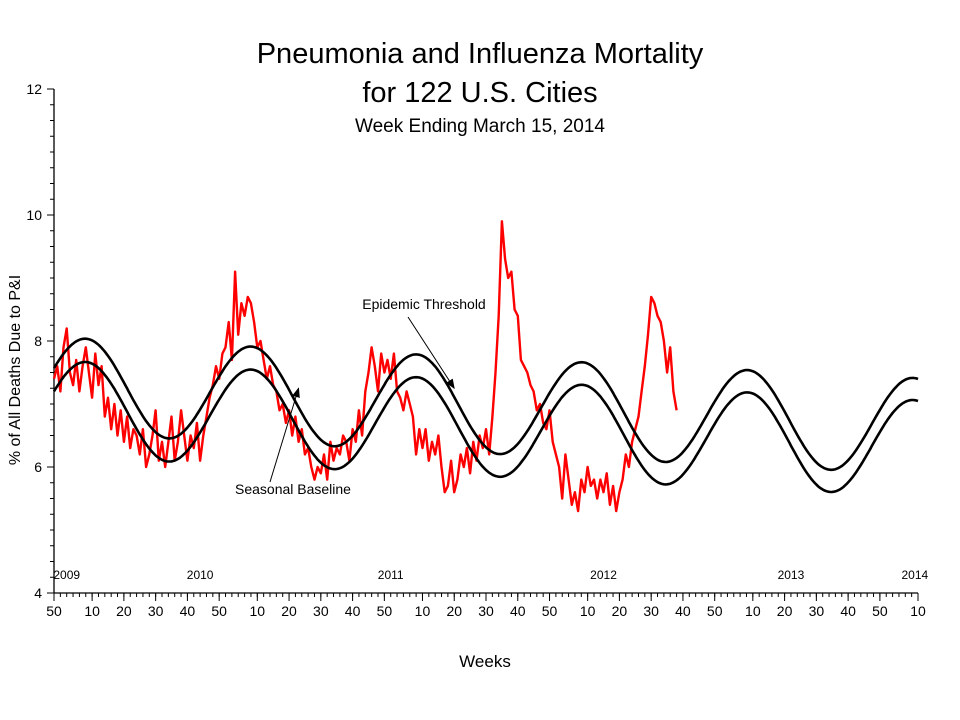  What do you see at coordinates (480, 93) in the screenshot?
I see `chart-title-line-2: for 122 U.S. Cities` at bounding box center [480, 93].